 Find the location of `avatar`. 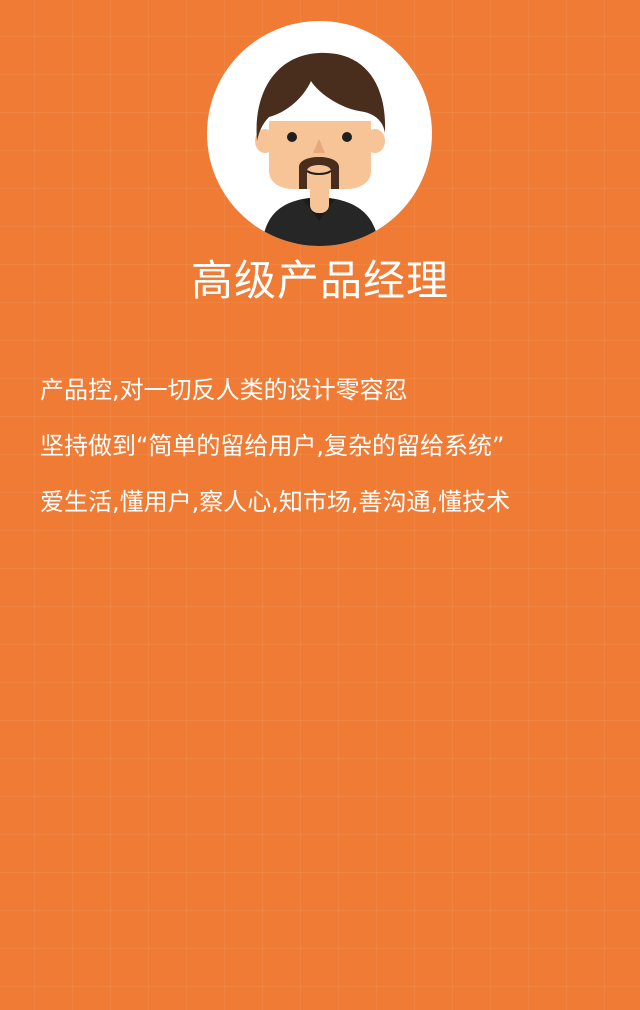

avatar is located at coordinates (319, 133).